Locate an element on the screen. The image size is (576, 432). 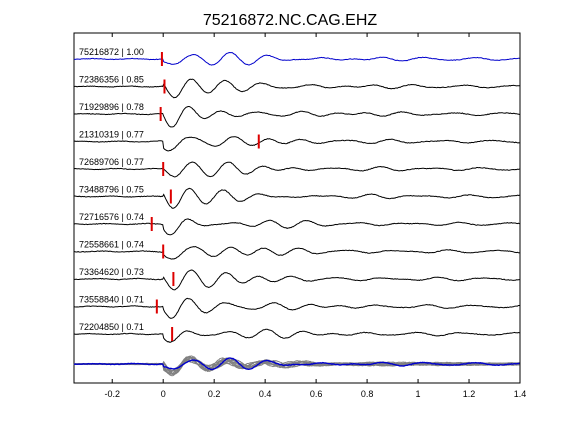
trace-label-72716576: 72716576 | 0.74 is located at coordinates (111, 217).